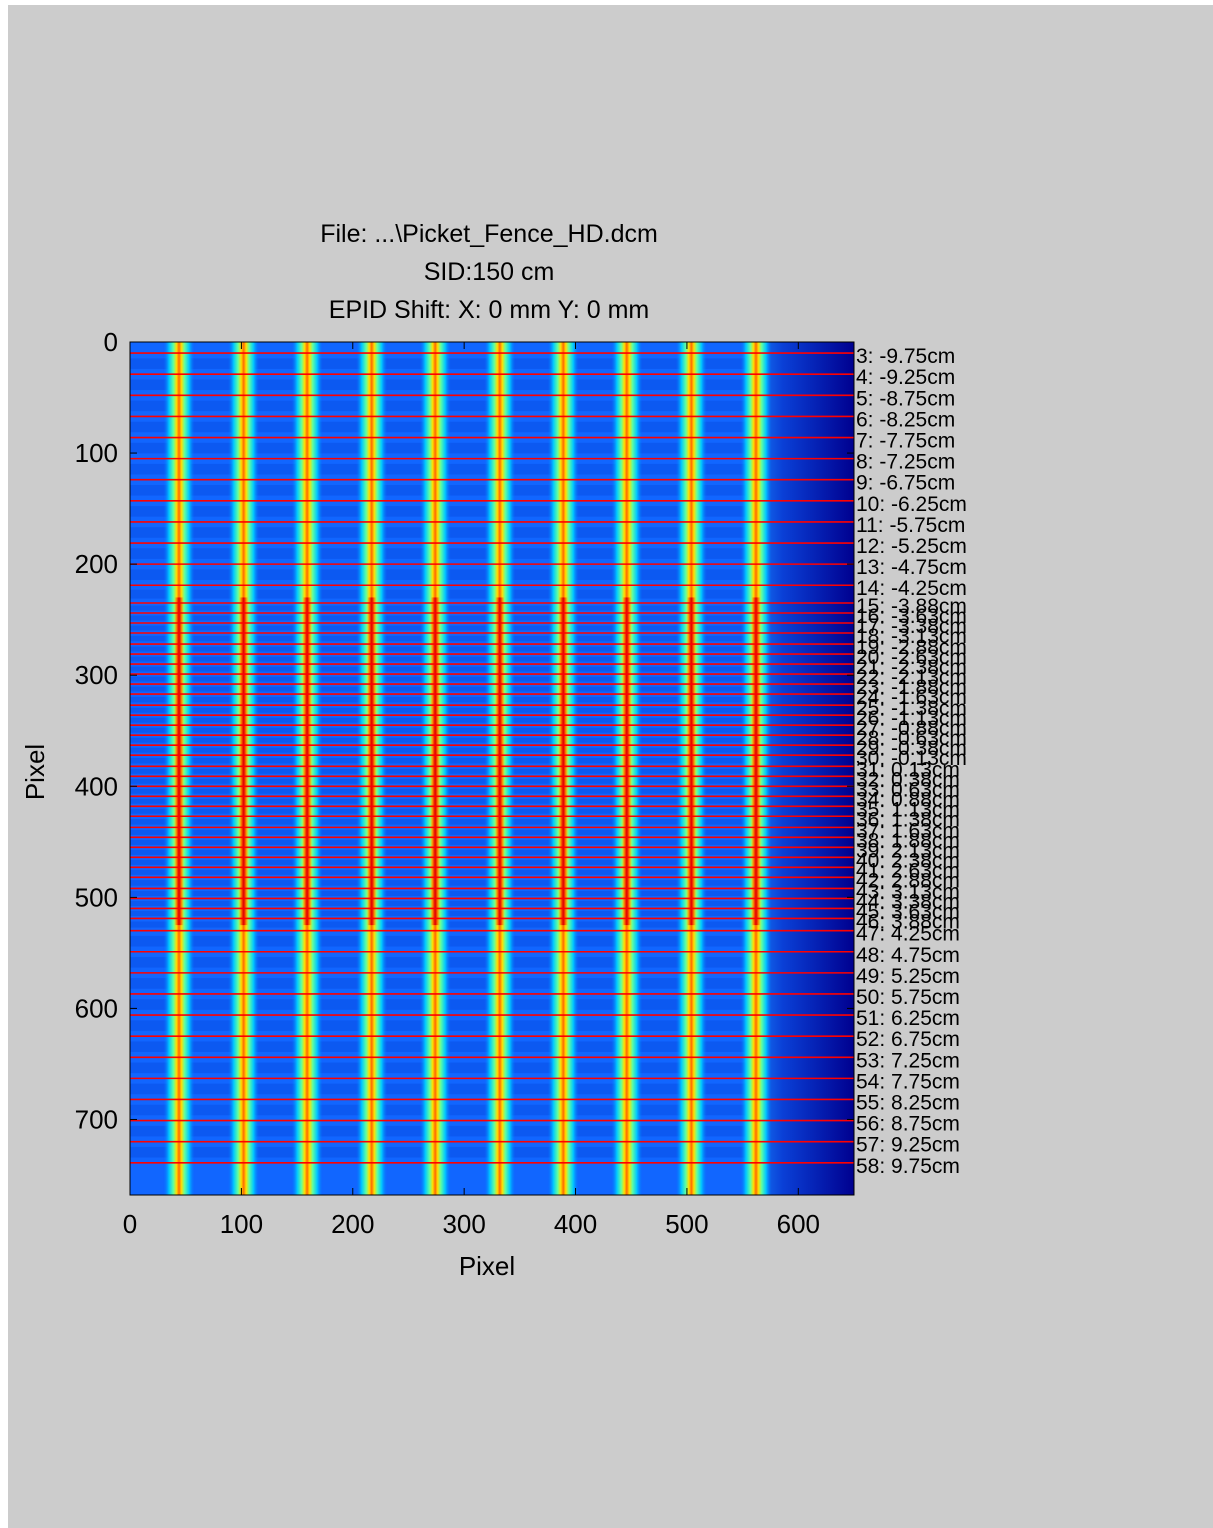 Image resolution: width=1213 pixels, height=1528 pixels. What do you see at coordinates (911, 647) in the screenshot?
I see `leaf-label: 19: -2.88cm` at bounding box center [911, 647].